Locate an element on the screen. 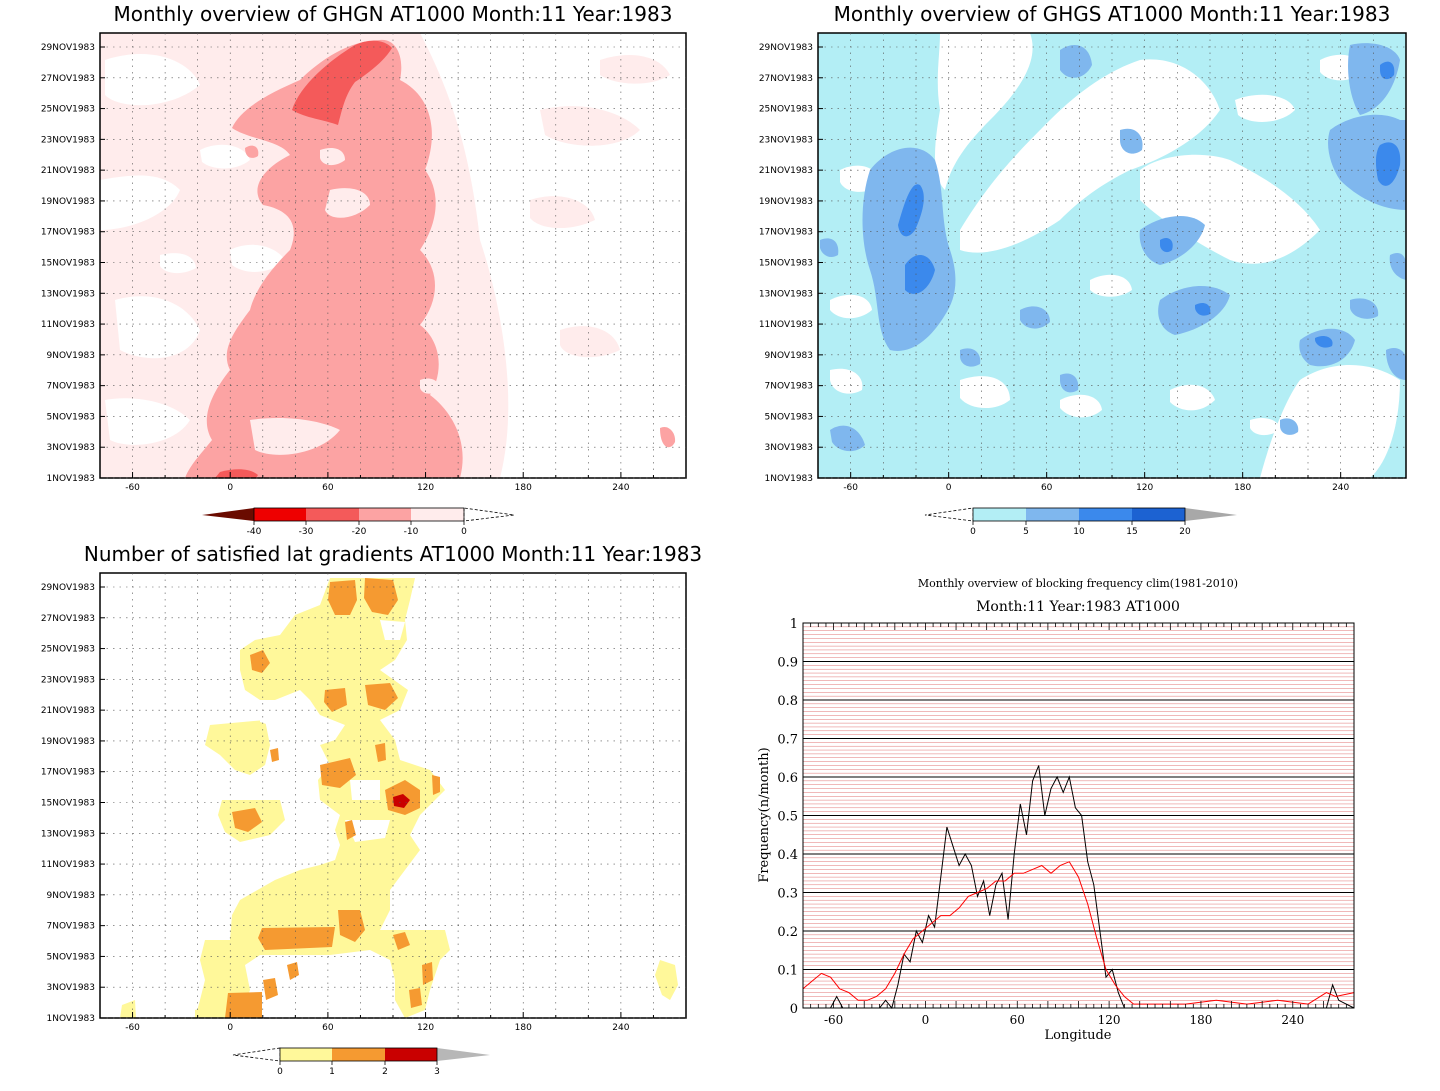 The width and height of the screenshot is (1440, 1091). ghgn-mid-red-band is located at coordinates (430, 258).